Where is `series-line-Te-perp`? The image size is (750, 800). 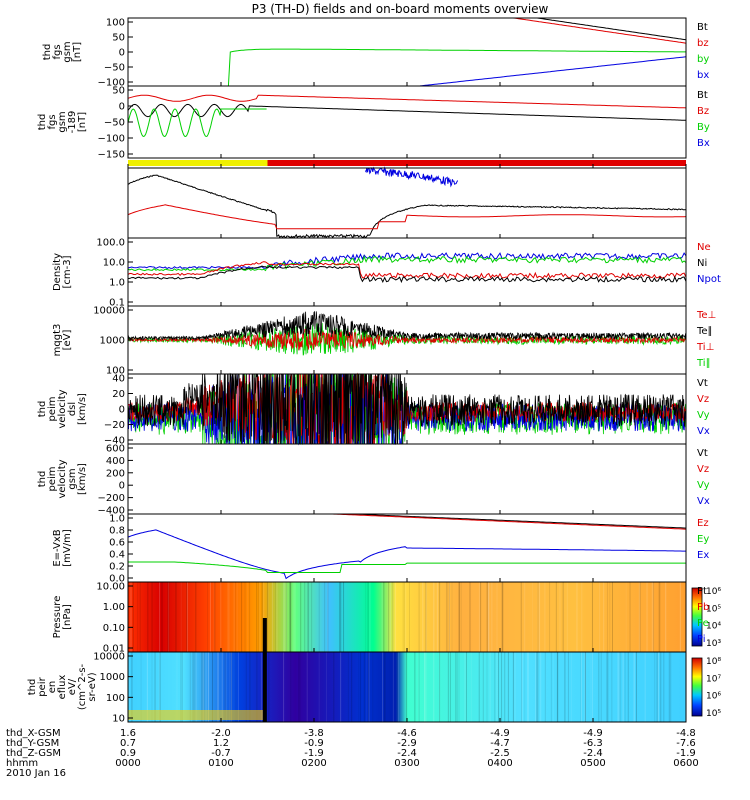
series-line-Te-perp is located at coordinates (407, 270).